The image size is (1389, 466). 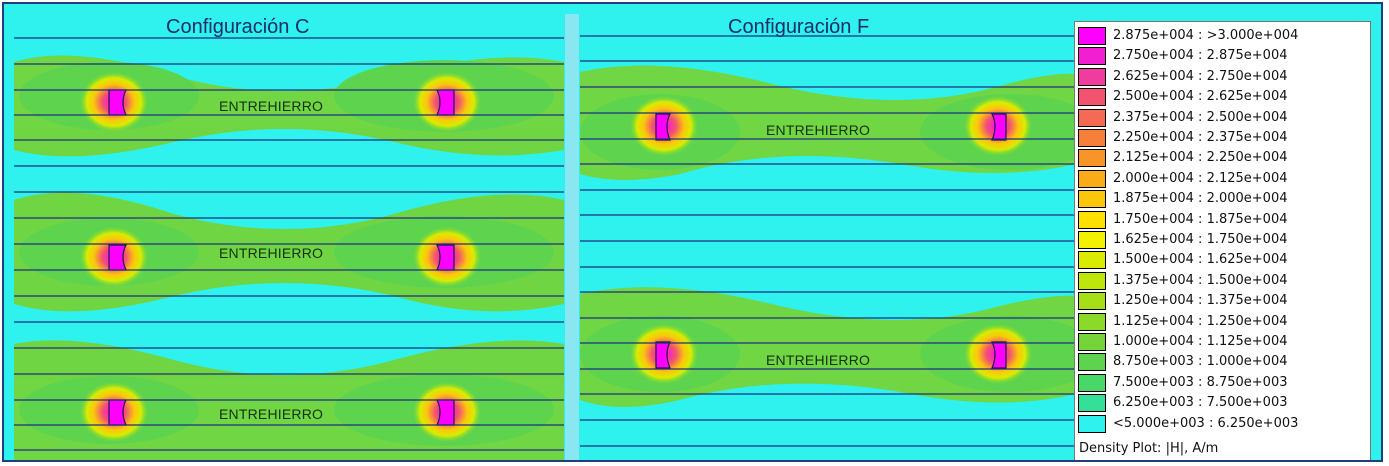 I want to click on gap-label-c-3: ENTREHIERRO, so click(x=271, y=414).